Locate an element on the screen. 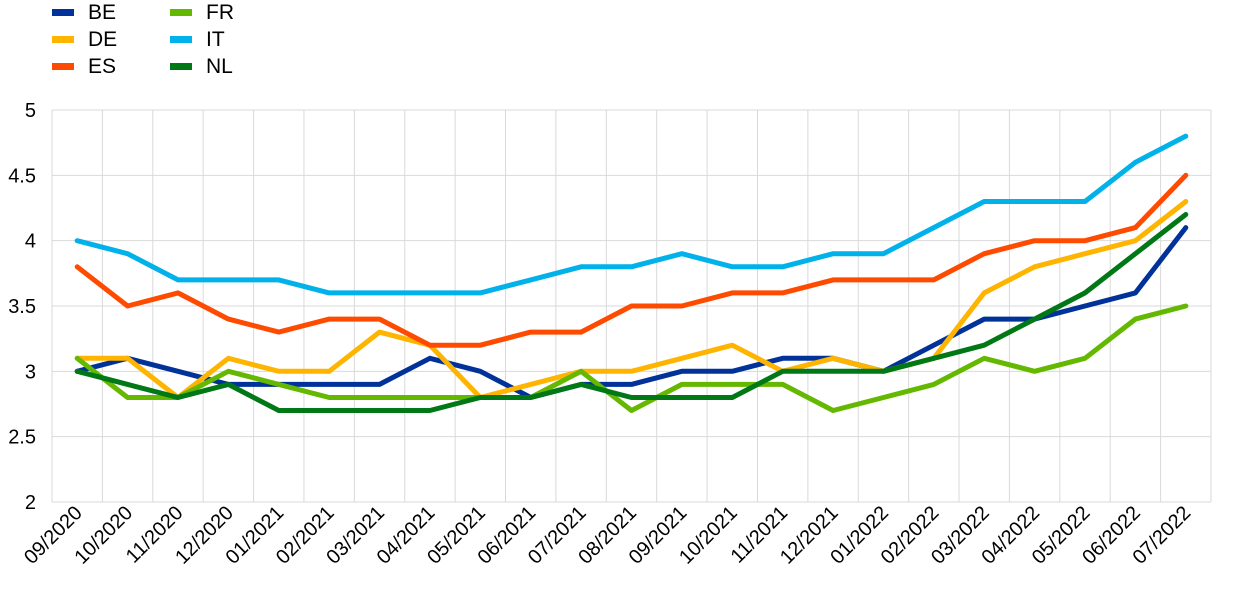 The image size is (1240, 599). legend-item-de: DE is located at coordinates (84, 39).